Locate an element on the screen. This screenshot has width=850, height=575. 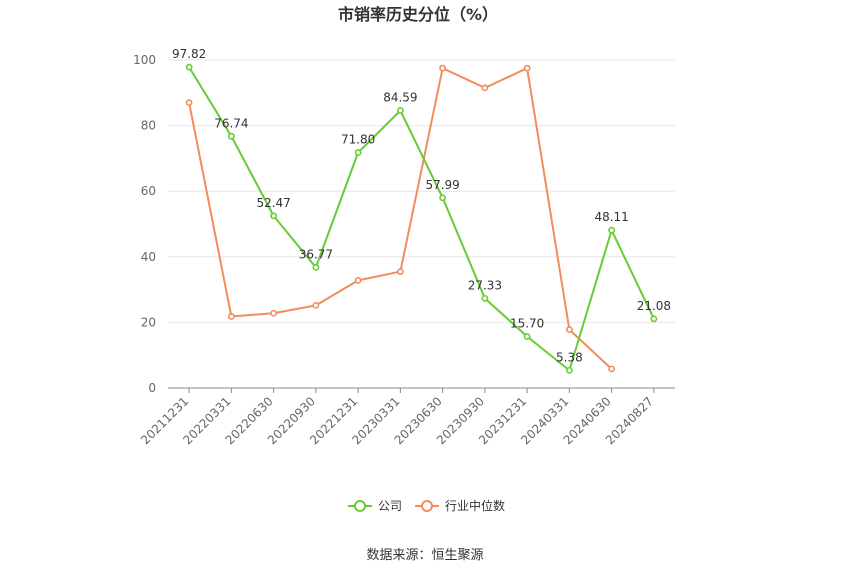
data-label: 52.47 is located at coordinates (273, 203).